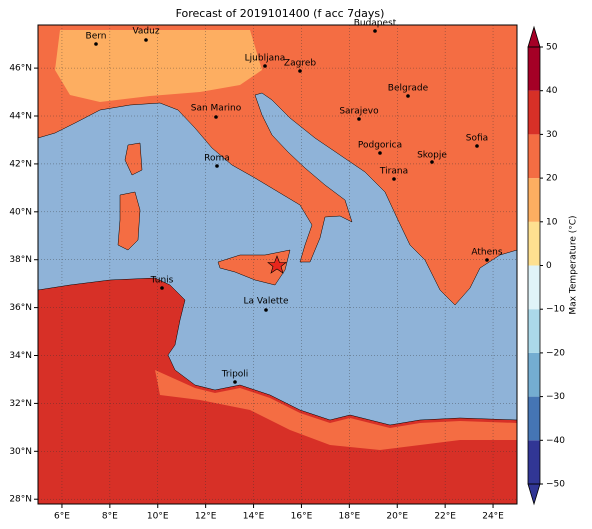 This screenshot has height=529, width=592. I want to click on alps-cooler, so click(158, 66).